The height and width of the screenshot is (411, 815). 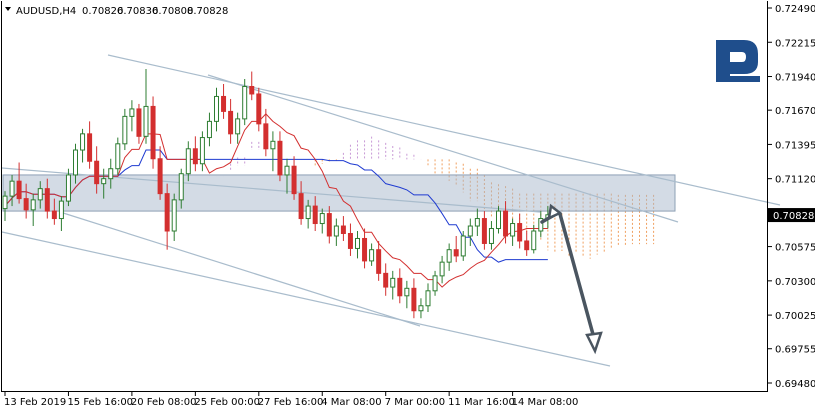 I want to click on price-tick-label: 0.70300, so click(x=795, y=282).